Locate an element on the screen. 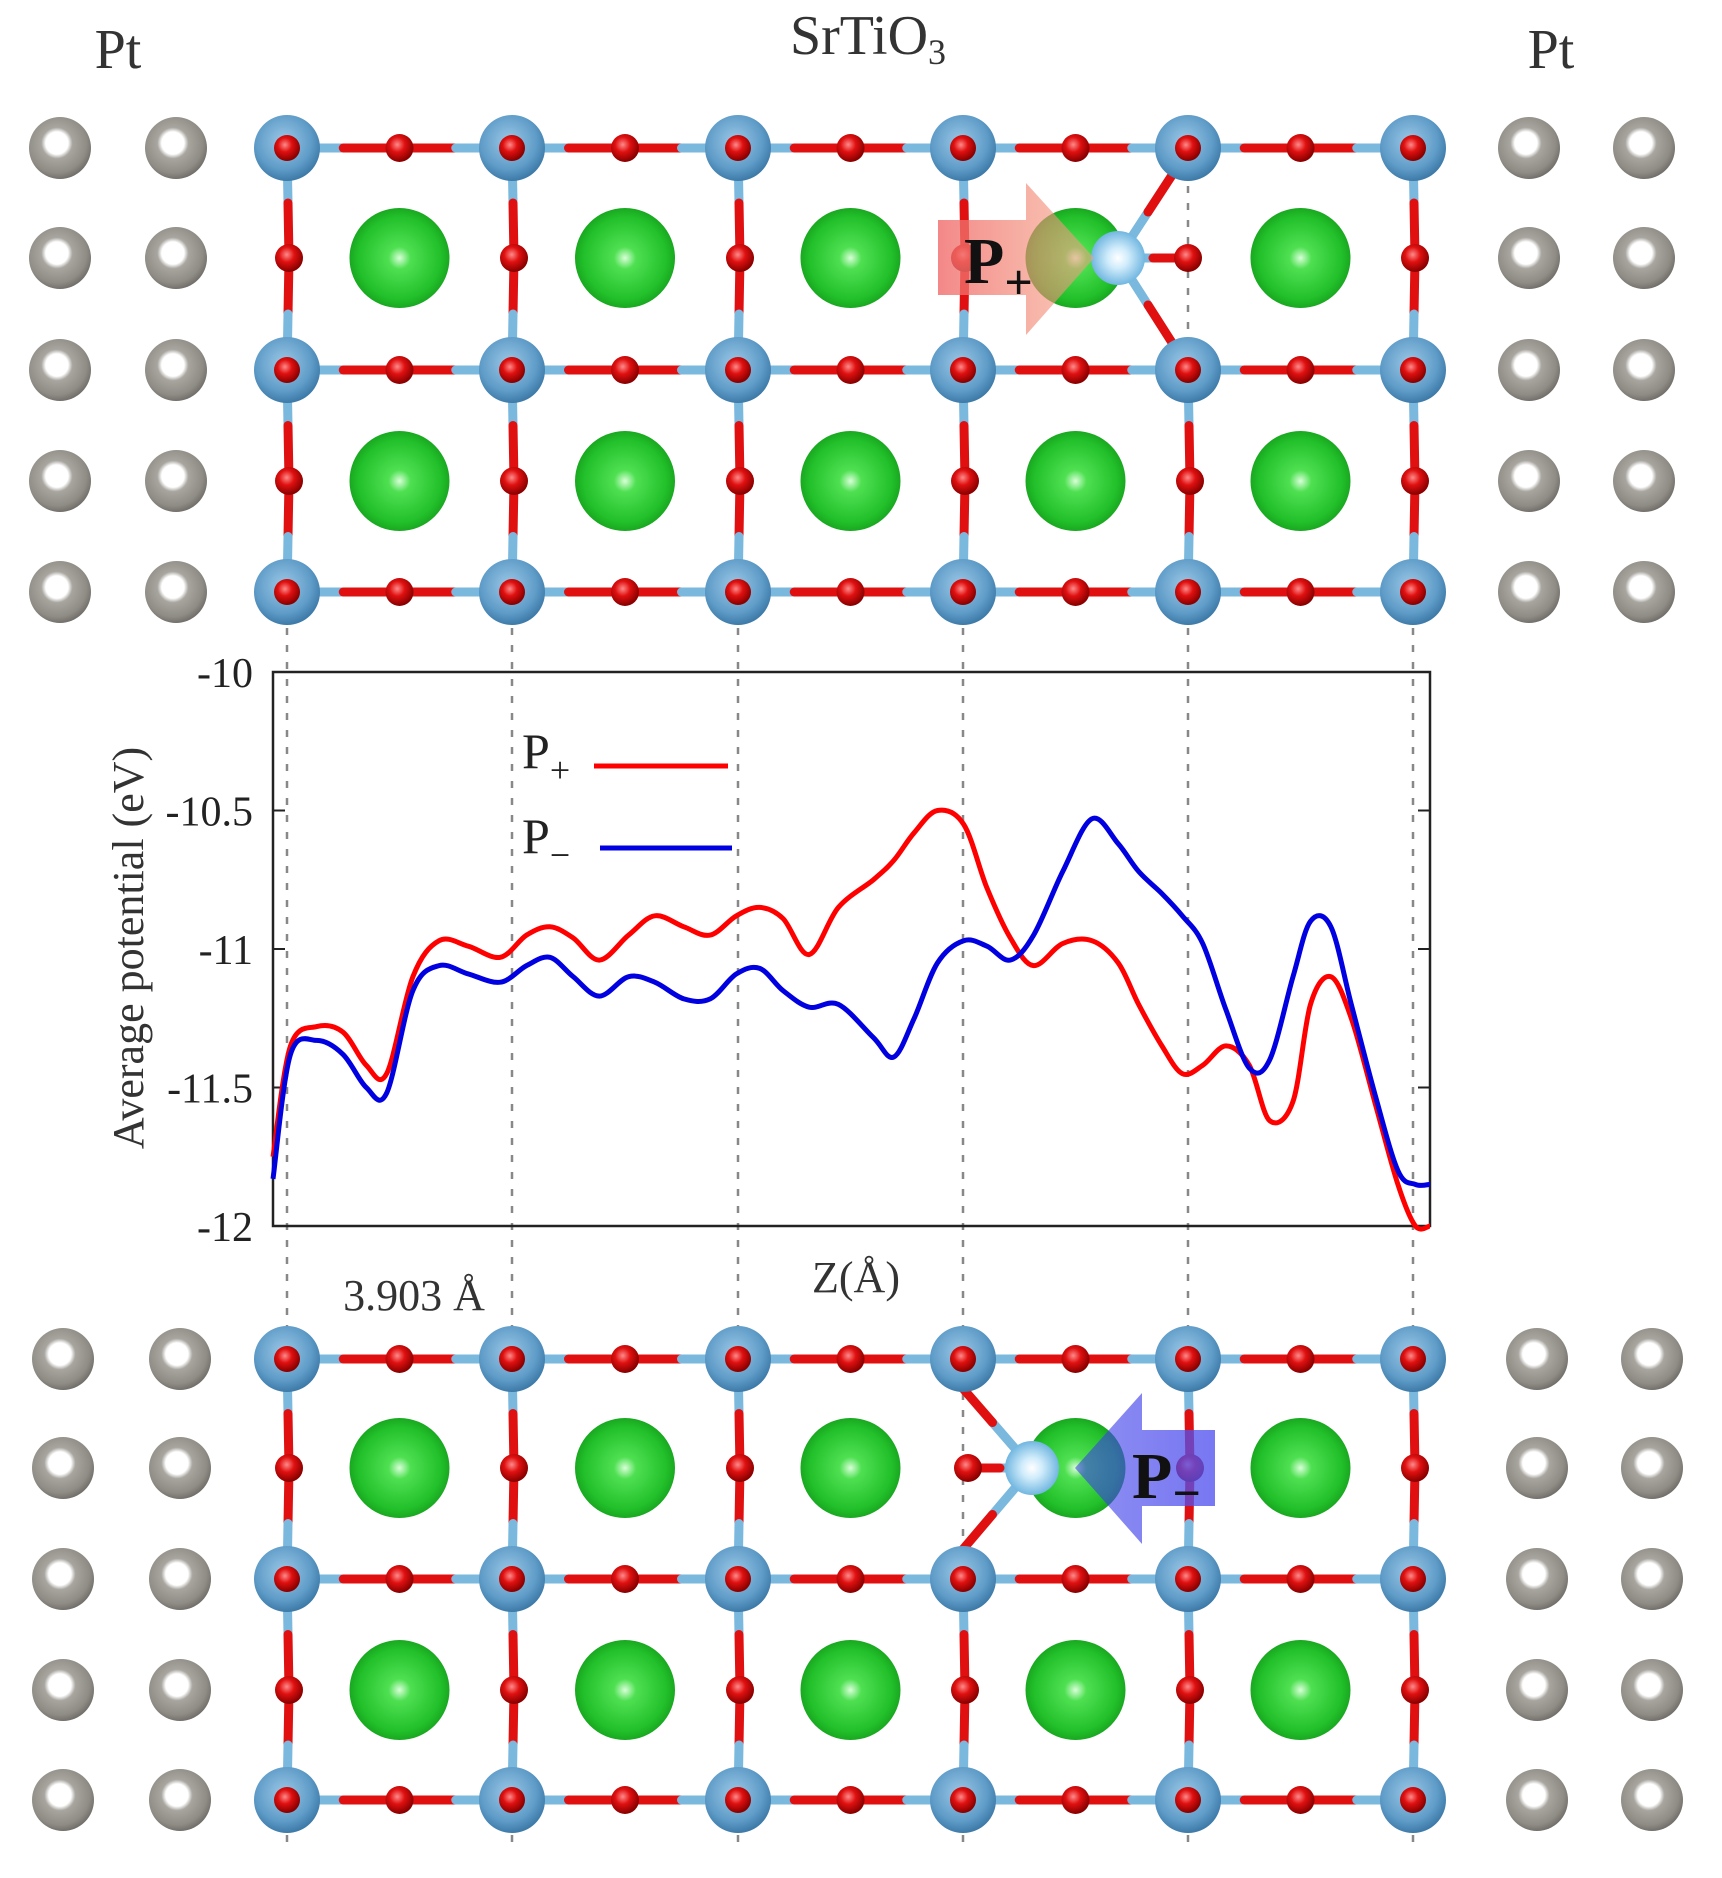 The height and width of the screenshot is (1878, 1722). y-tick-label: -11 is located at coordinates (226, 951).